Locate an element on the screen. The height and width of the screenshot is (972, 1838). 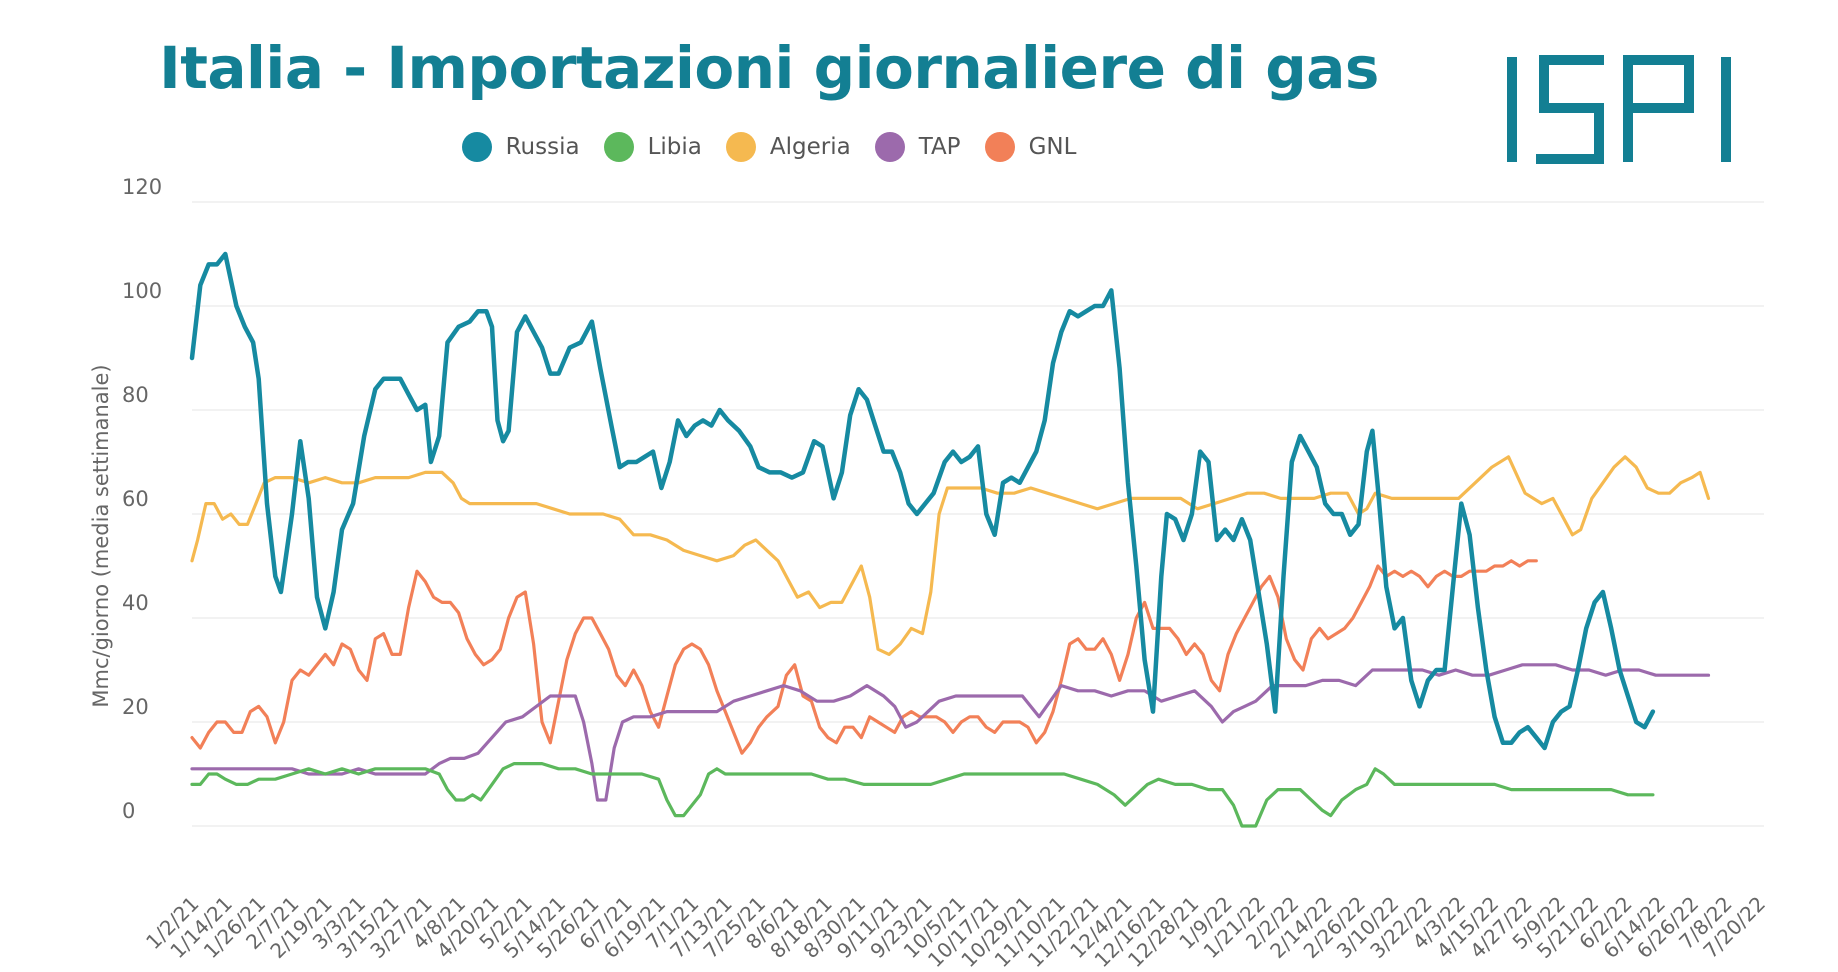
y-tick-label: 120 is located at coordinates (142, 187).